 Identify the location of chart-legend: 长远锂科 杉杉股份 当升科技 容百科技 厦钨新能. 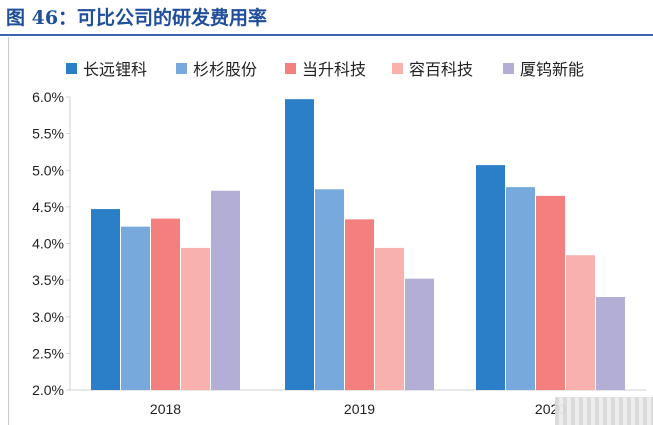
(325, 69).